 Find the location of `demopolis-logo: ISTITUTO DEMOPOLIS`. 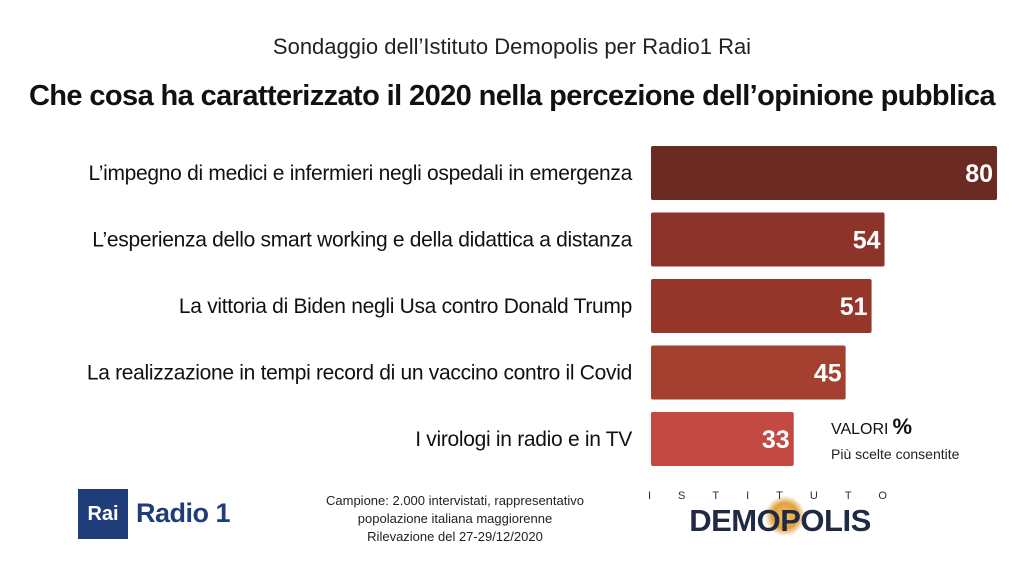

demopolis-logo: ISTITUTO DEMOPOLIS is located at coordinates (780, 515).